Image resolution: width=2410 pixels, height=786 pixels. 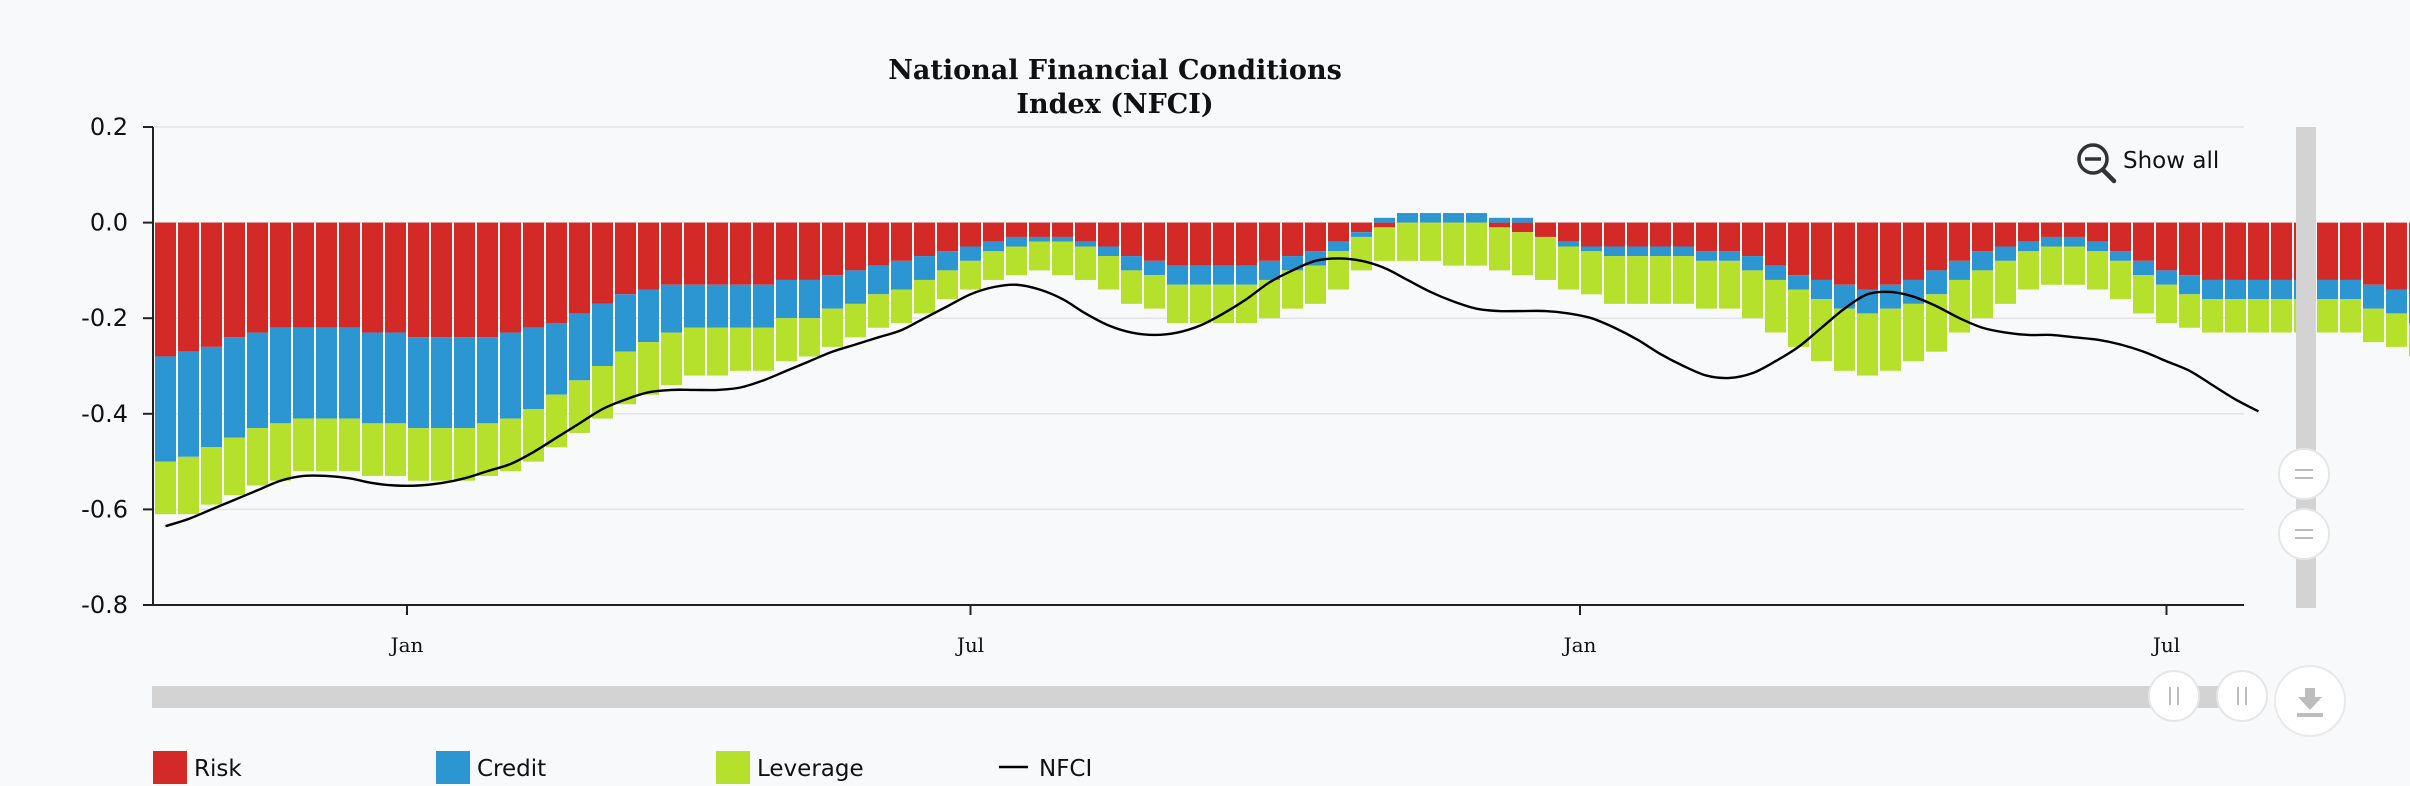 I want to click on legend-item-nfci: NFCI, so click(x=1045, y=769).